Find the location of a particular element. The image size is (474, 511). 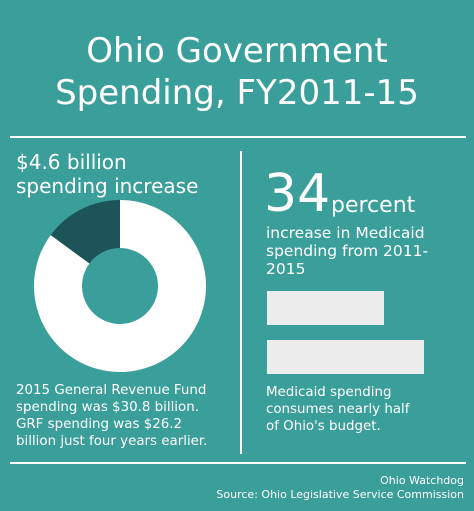

right-desc-3: 2015 is located at coordinates (286, 269).